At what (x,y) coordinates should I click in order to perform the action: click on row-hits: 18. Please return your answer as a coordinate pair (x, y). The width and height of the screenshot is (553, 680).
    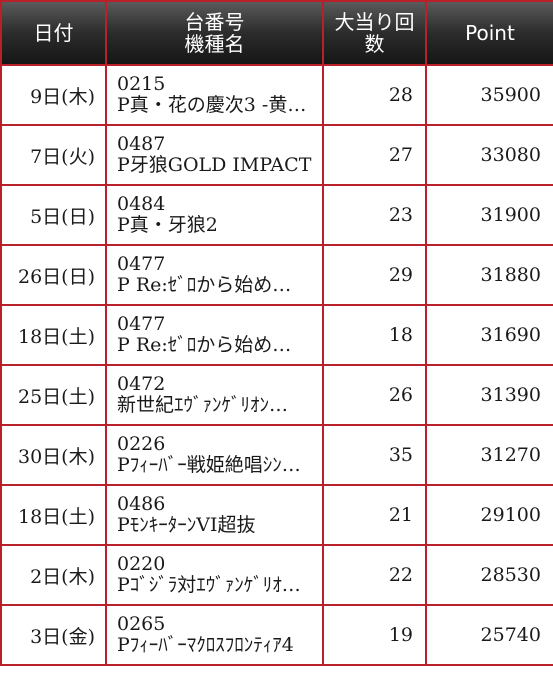
    Looking at the image, I should click on (374, 335).